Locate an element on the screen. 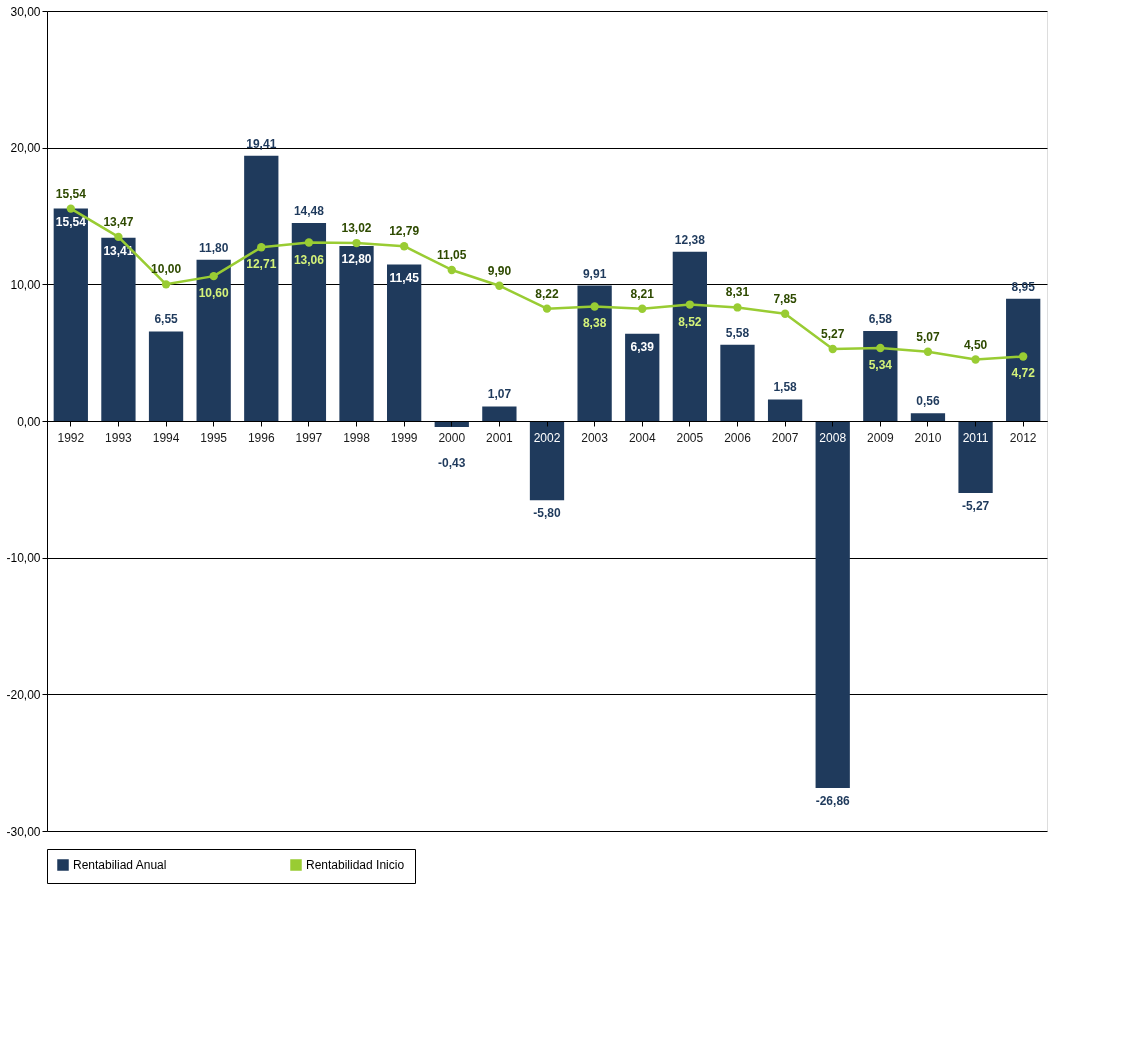 This screenshot has height=1048, width=1136. data-label: 5,34 is located at coordinates (880, 365).